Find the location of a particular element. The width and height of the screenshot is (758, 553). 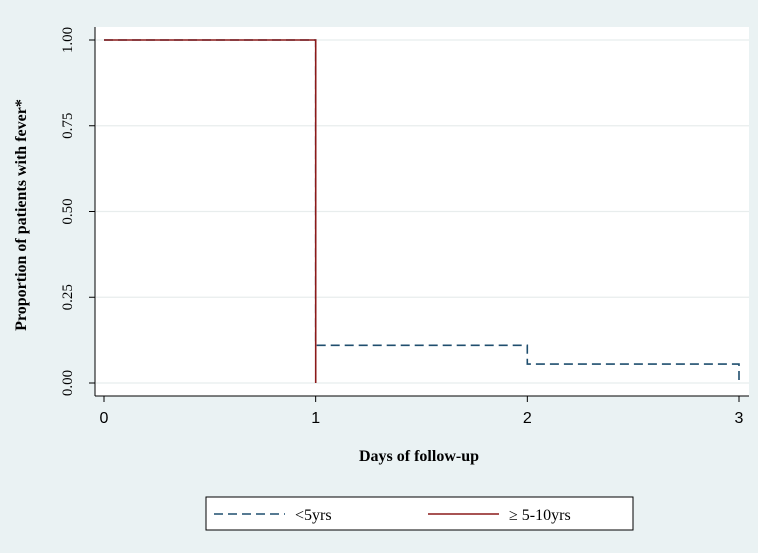

x-tick-label: 1 is located at coordinates (315, 418).